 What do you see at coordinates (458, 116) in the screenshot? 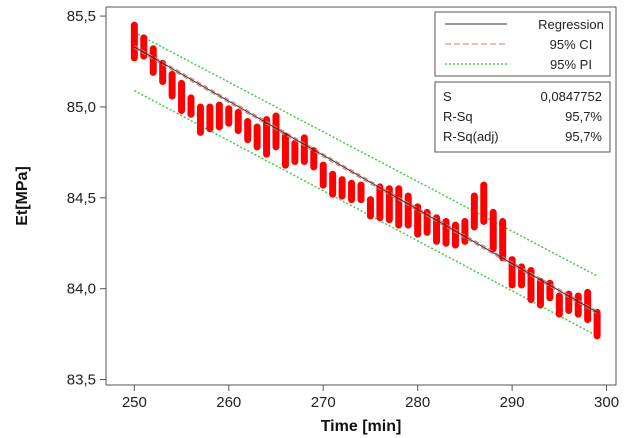
I see `stat-label: R-Sq` at bounding box center [458, 116].